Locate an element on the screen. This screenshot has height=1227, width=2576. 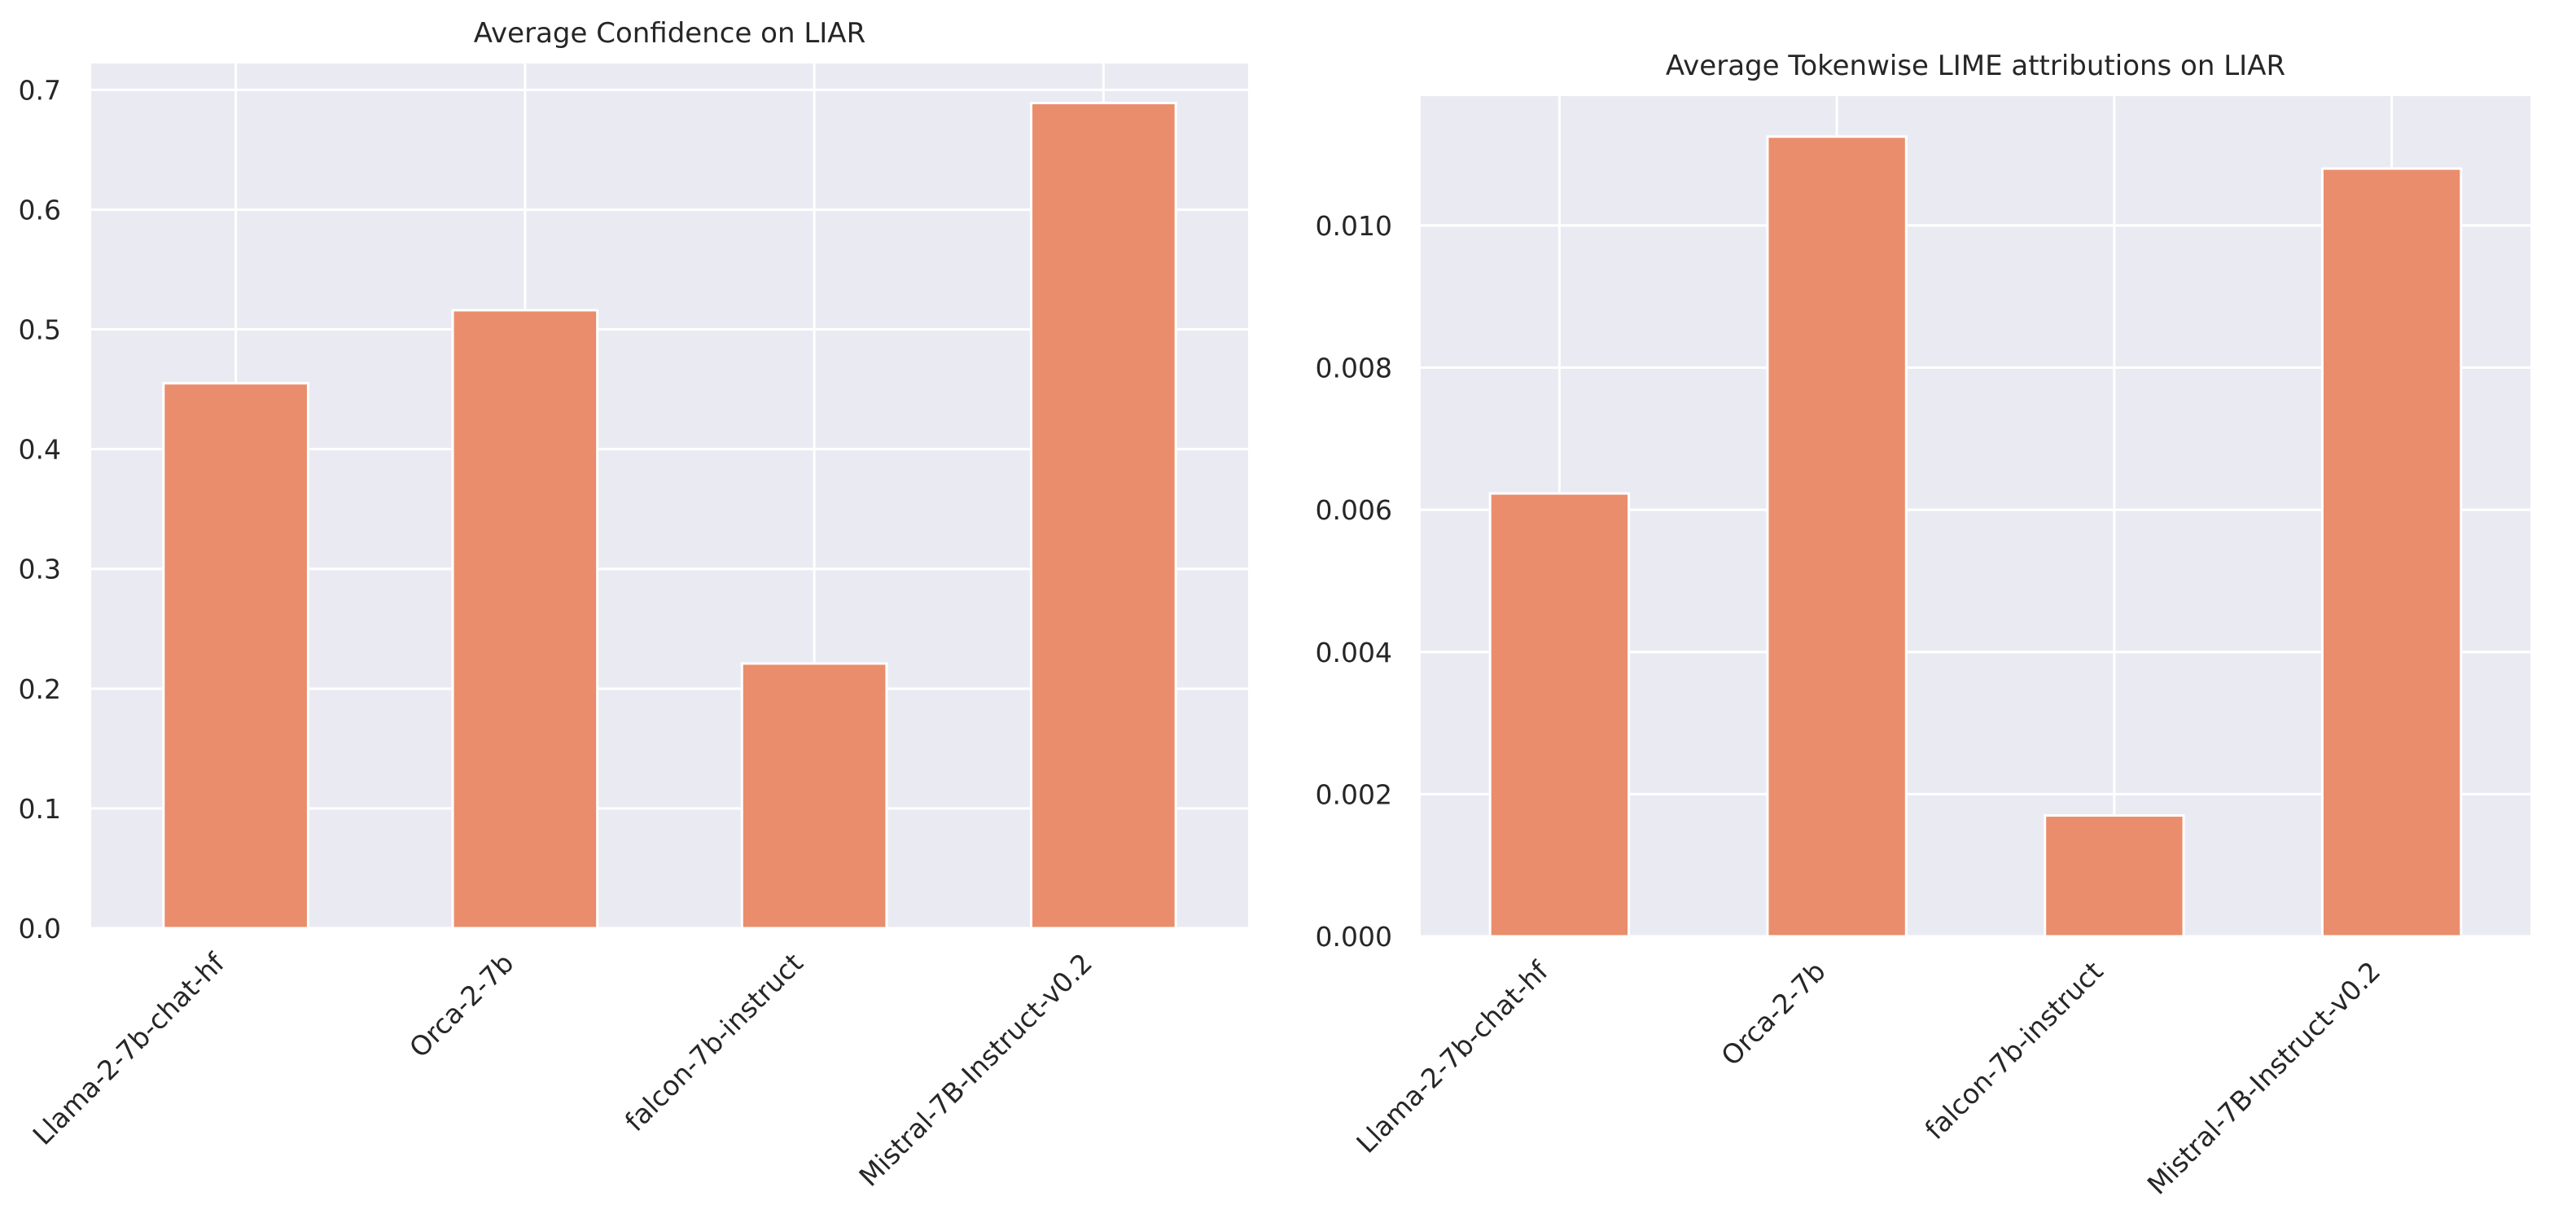
y-tick-label: 0.0 is located at coordinates (40, 928).